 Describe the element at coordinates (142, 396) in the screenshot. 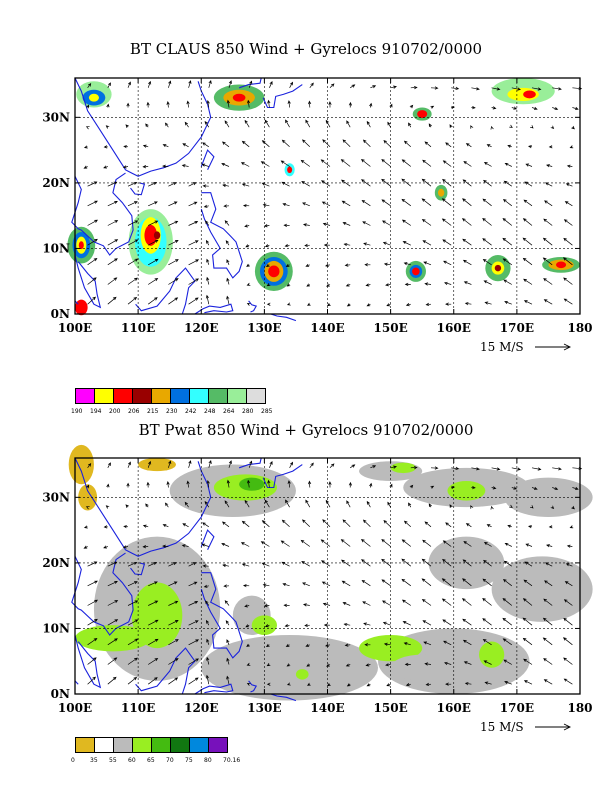

I see `colorbar-swatch` at that location.